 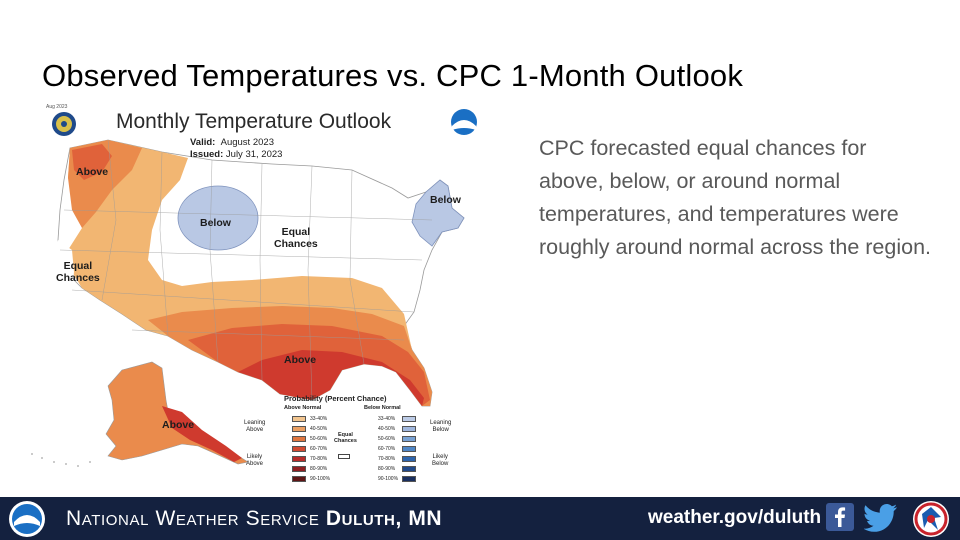 What do you see at coordinates (931, 519) in the screenshot?
I see `nws-logo-icon` at bounding box center [931, 519].